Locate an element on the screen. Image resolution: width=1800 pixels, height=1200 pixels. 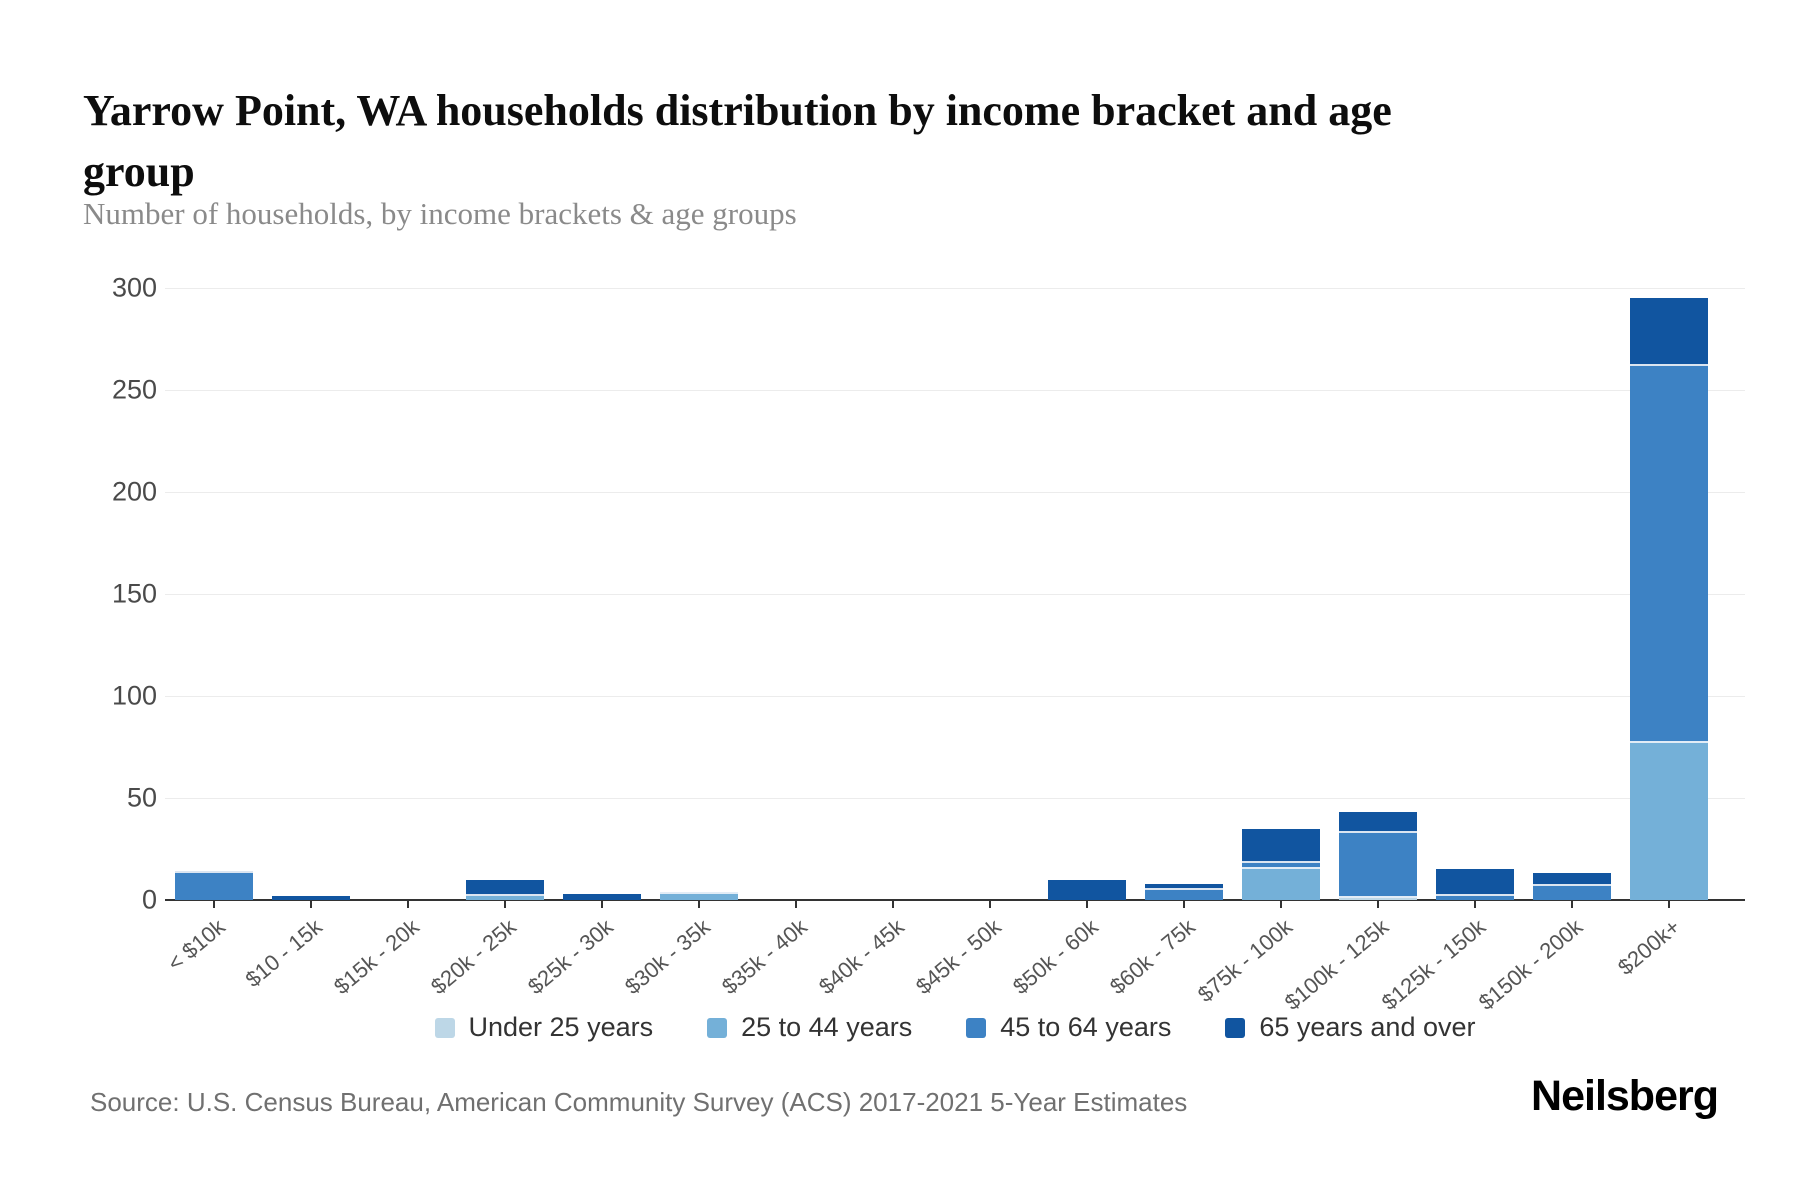
legend-item: 65 years and over is located at coordinates (1350, 1027).